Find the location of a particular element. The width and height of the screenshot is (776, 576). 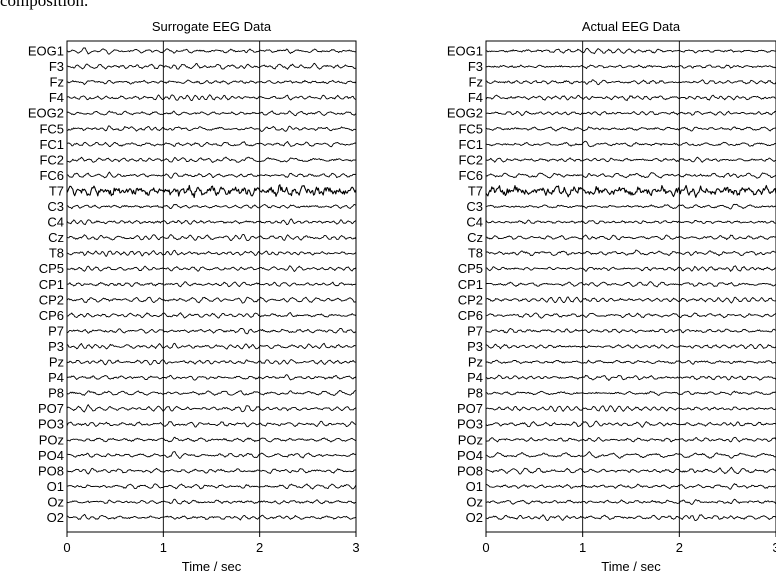

channel-label: P3 is located at coordinates (56, 346).